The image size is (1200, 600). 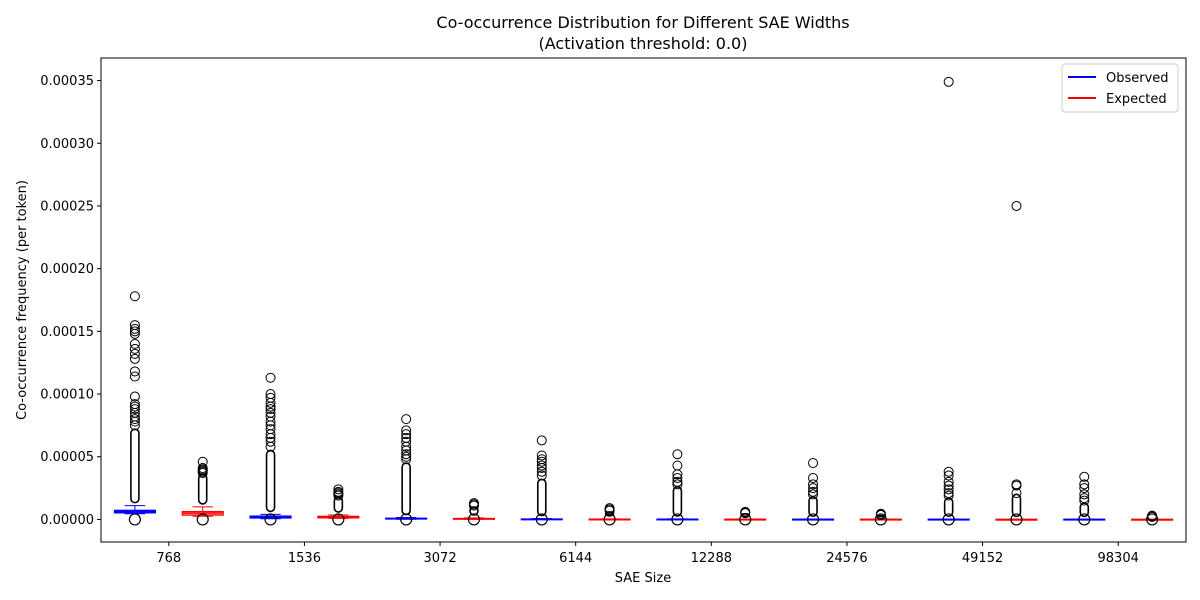 What do you see at coordinates (1136, 99) in the screenshot?
I see `legend-expected-label: Expected` at bounding box center [1136, 99].